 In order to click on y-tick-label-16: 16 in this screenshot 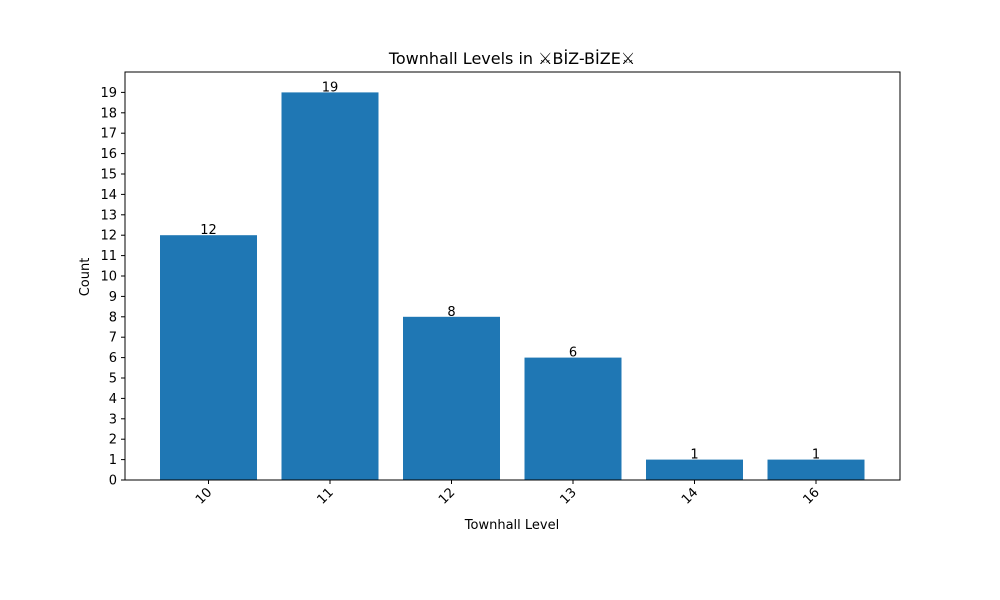, I will do `click(108, 154)`.